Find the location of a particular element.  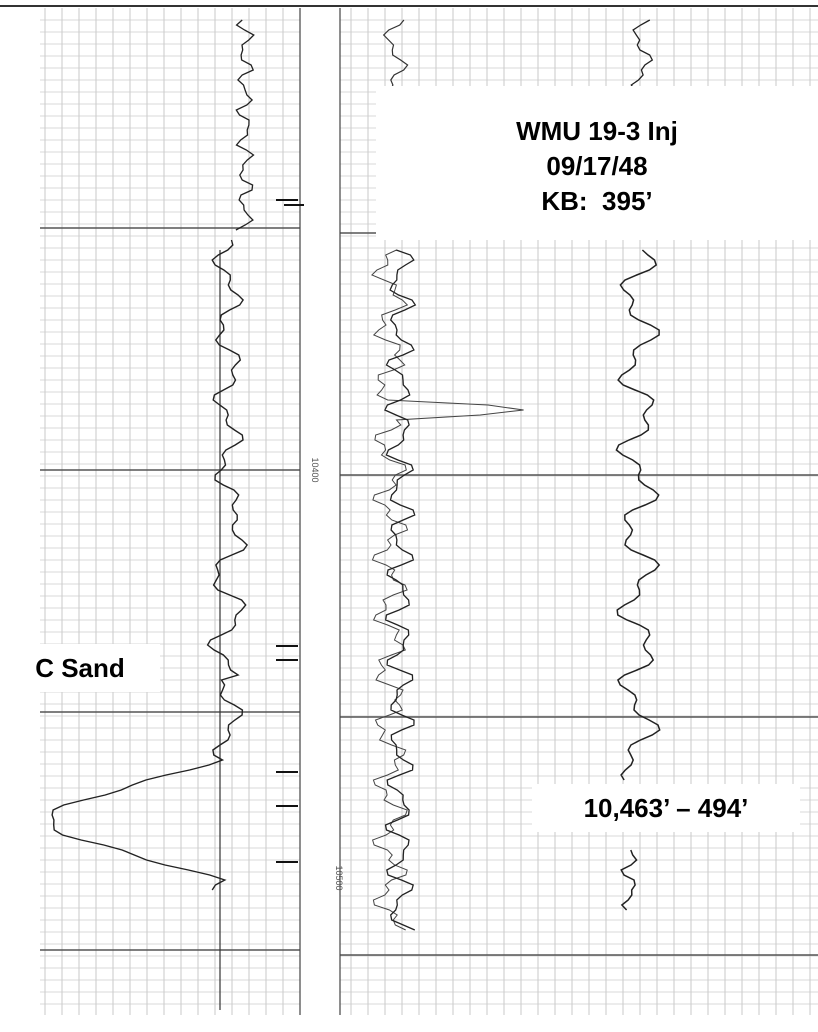

zone-label: C Sand is located at coordinates (80, 668).